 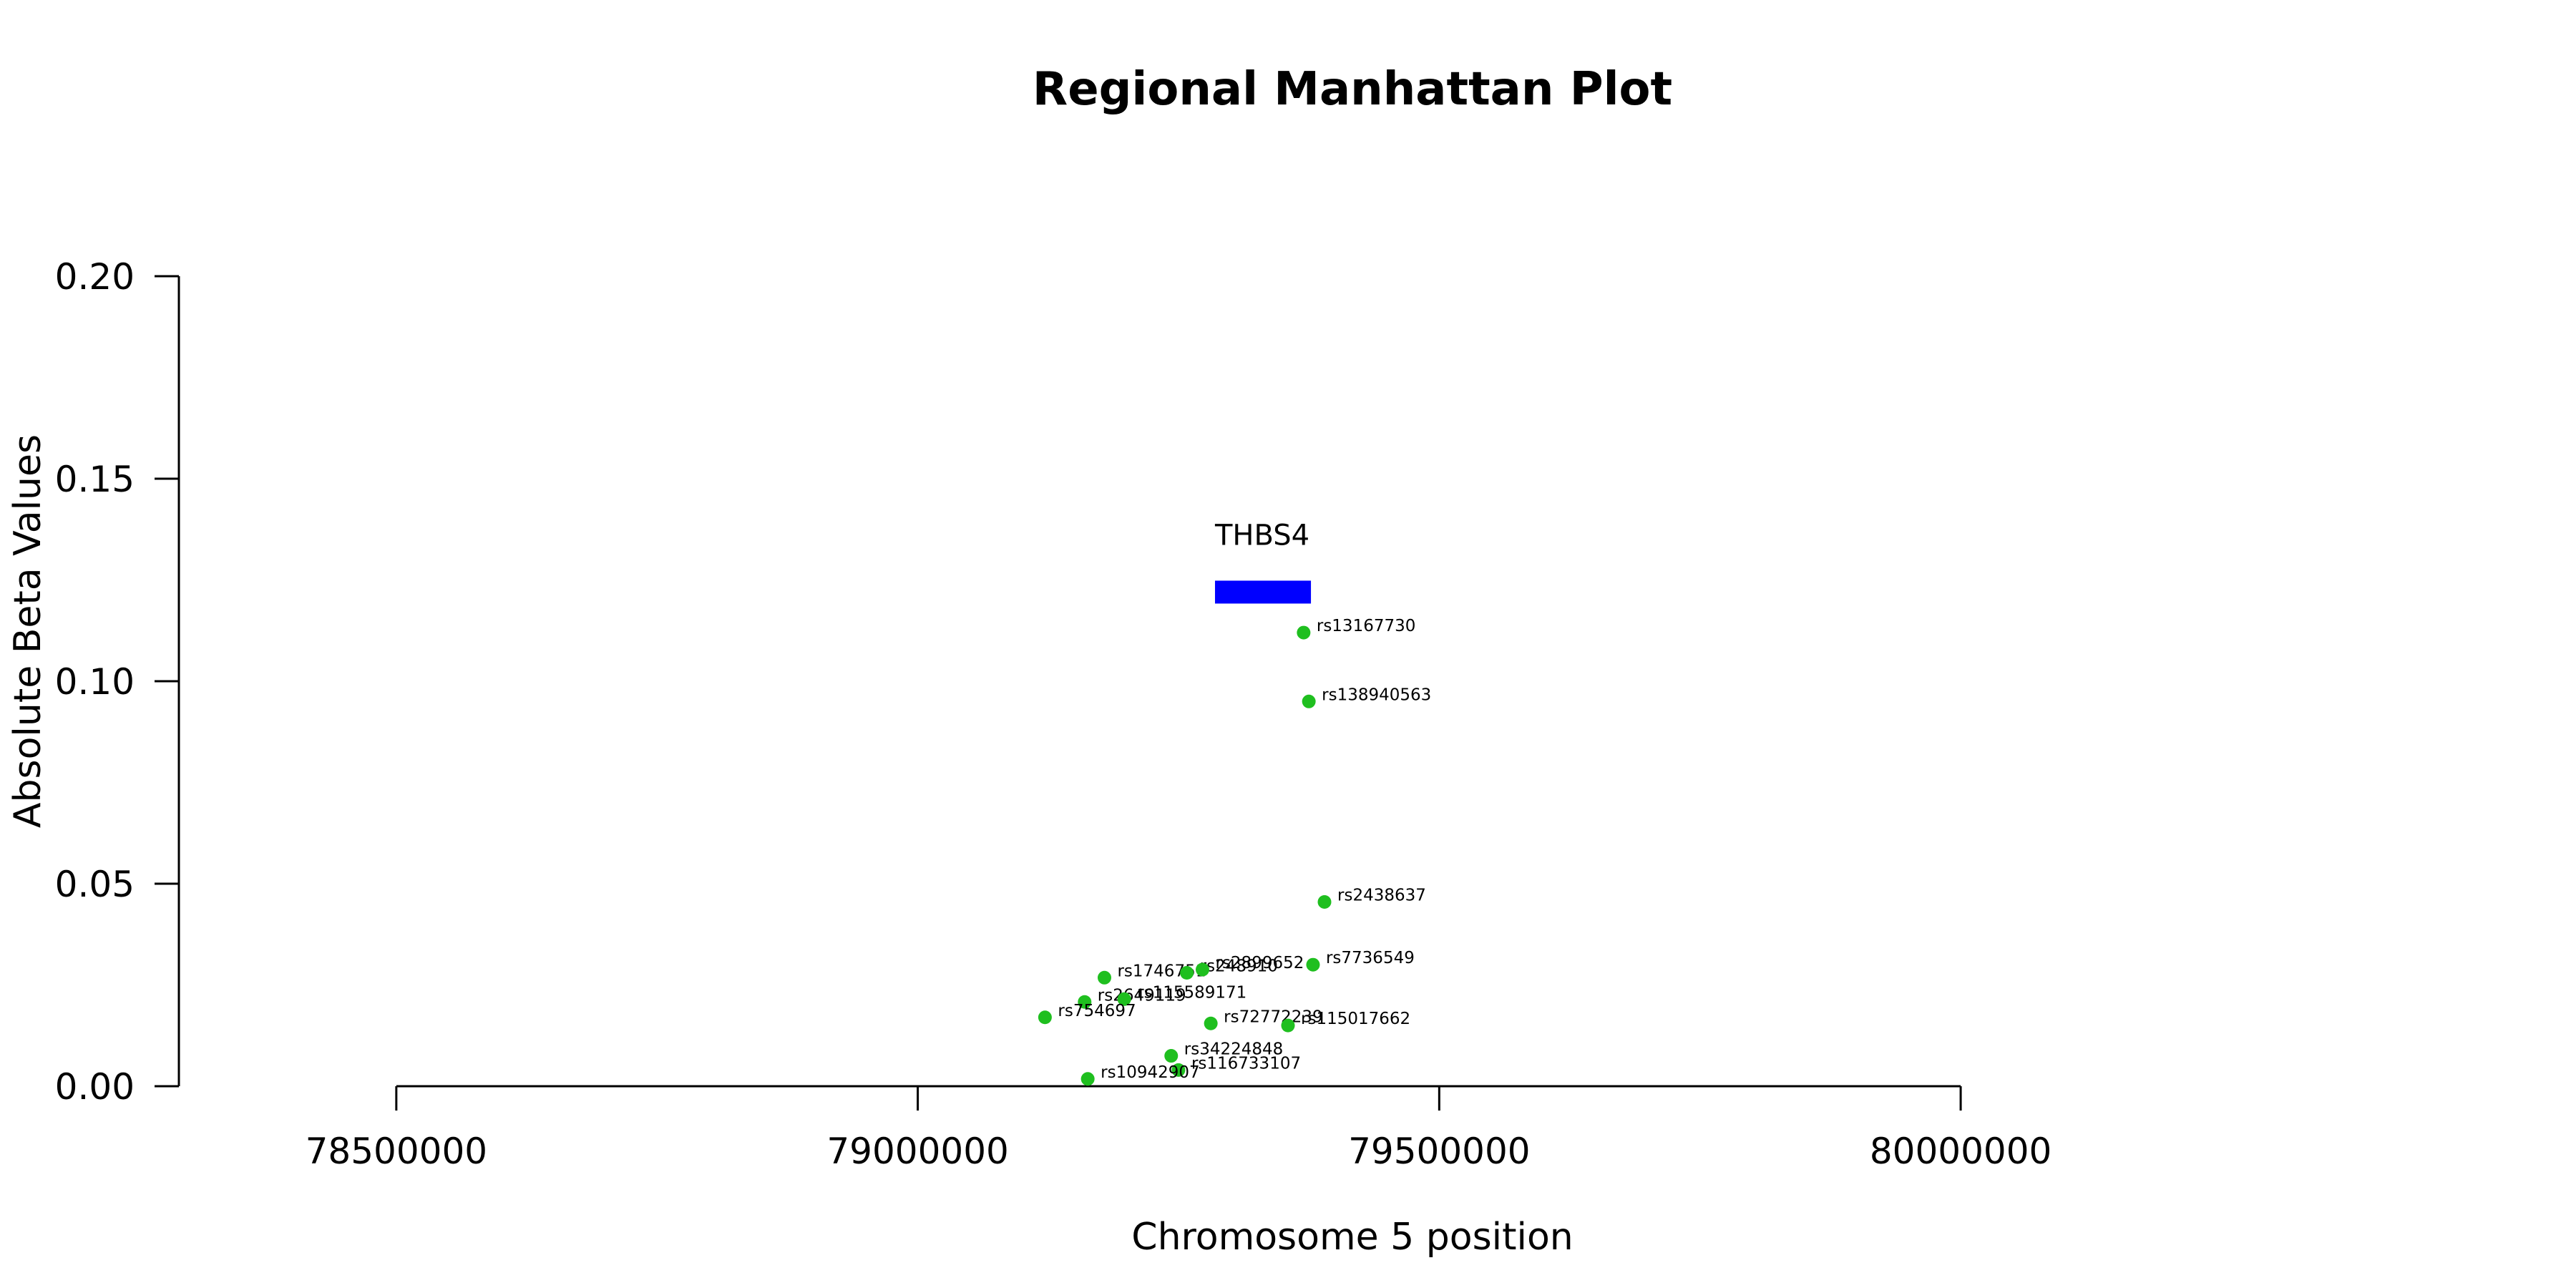 I want to click on gene-track: THBS4, so click(x=1263, y=561).